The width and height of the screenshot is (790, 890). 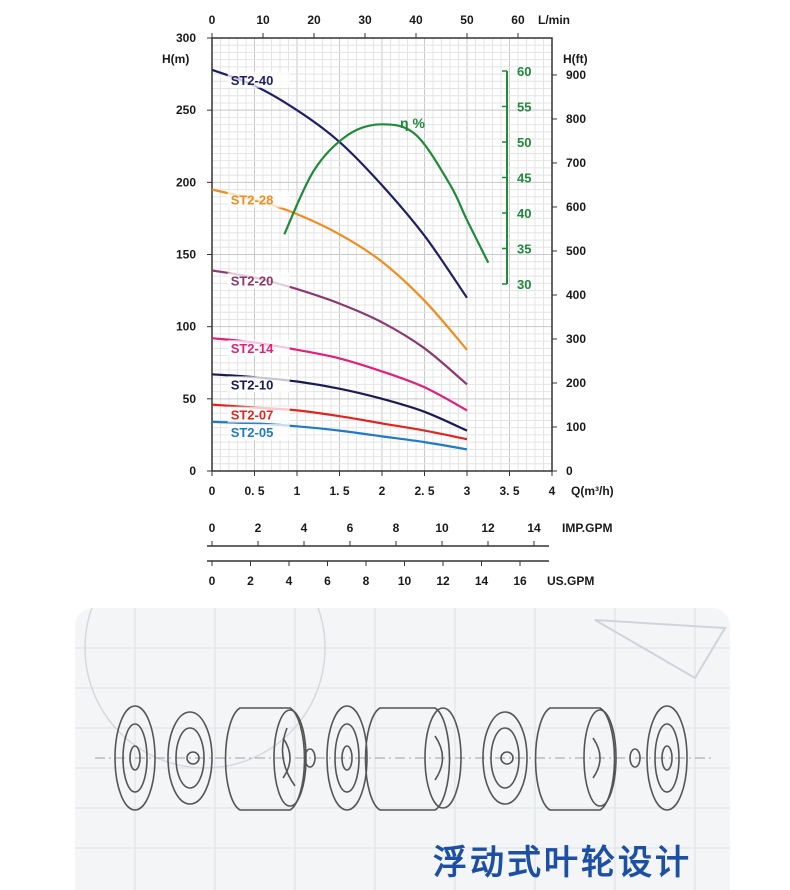 I want to click on eff-tick-label: 55, so click(x=524, y=107).